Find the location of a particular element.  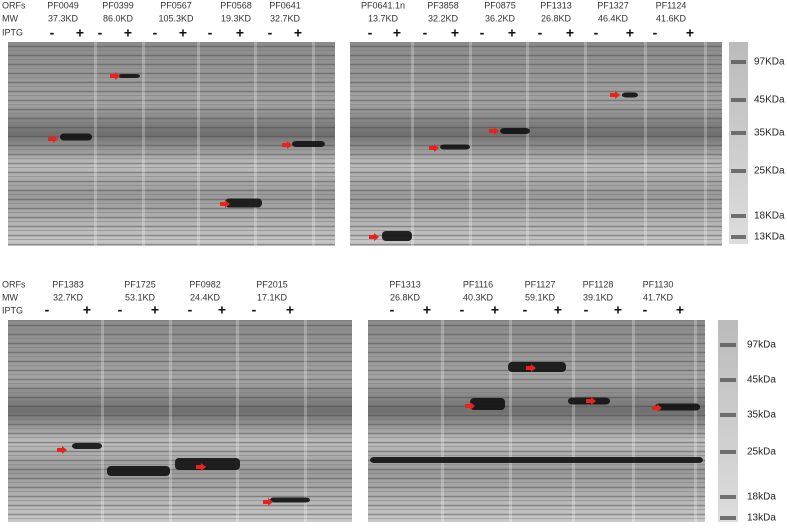

mw-label: 41.6KD is located at coordinates (671, 18).